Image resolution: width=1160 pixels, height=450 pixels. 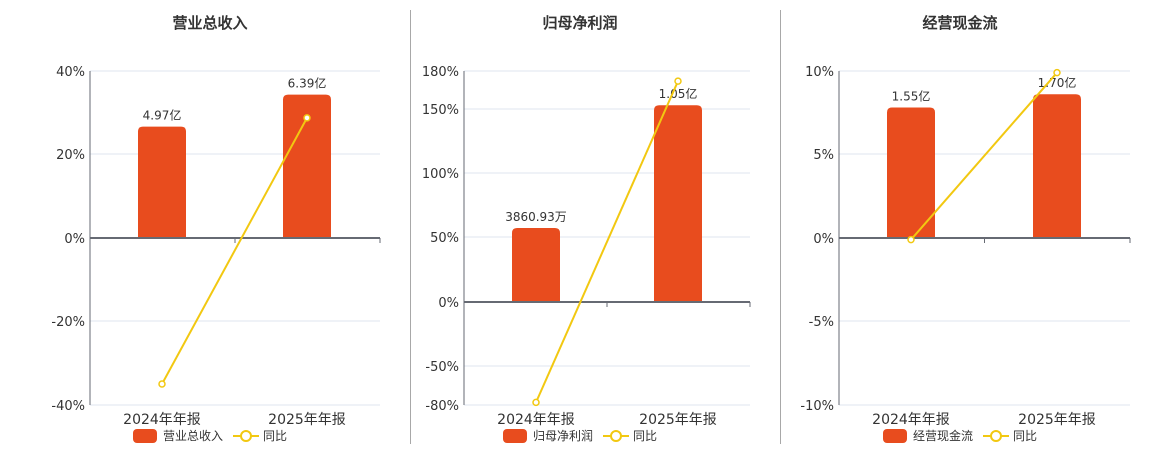 I want to click on bar-value-label: 4.97亿, so click(x=162, y=115).